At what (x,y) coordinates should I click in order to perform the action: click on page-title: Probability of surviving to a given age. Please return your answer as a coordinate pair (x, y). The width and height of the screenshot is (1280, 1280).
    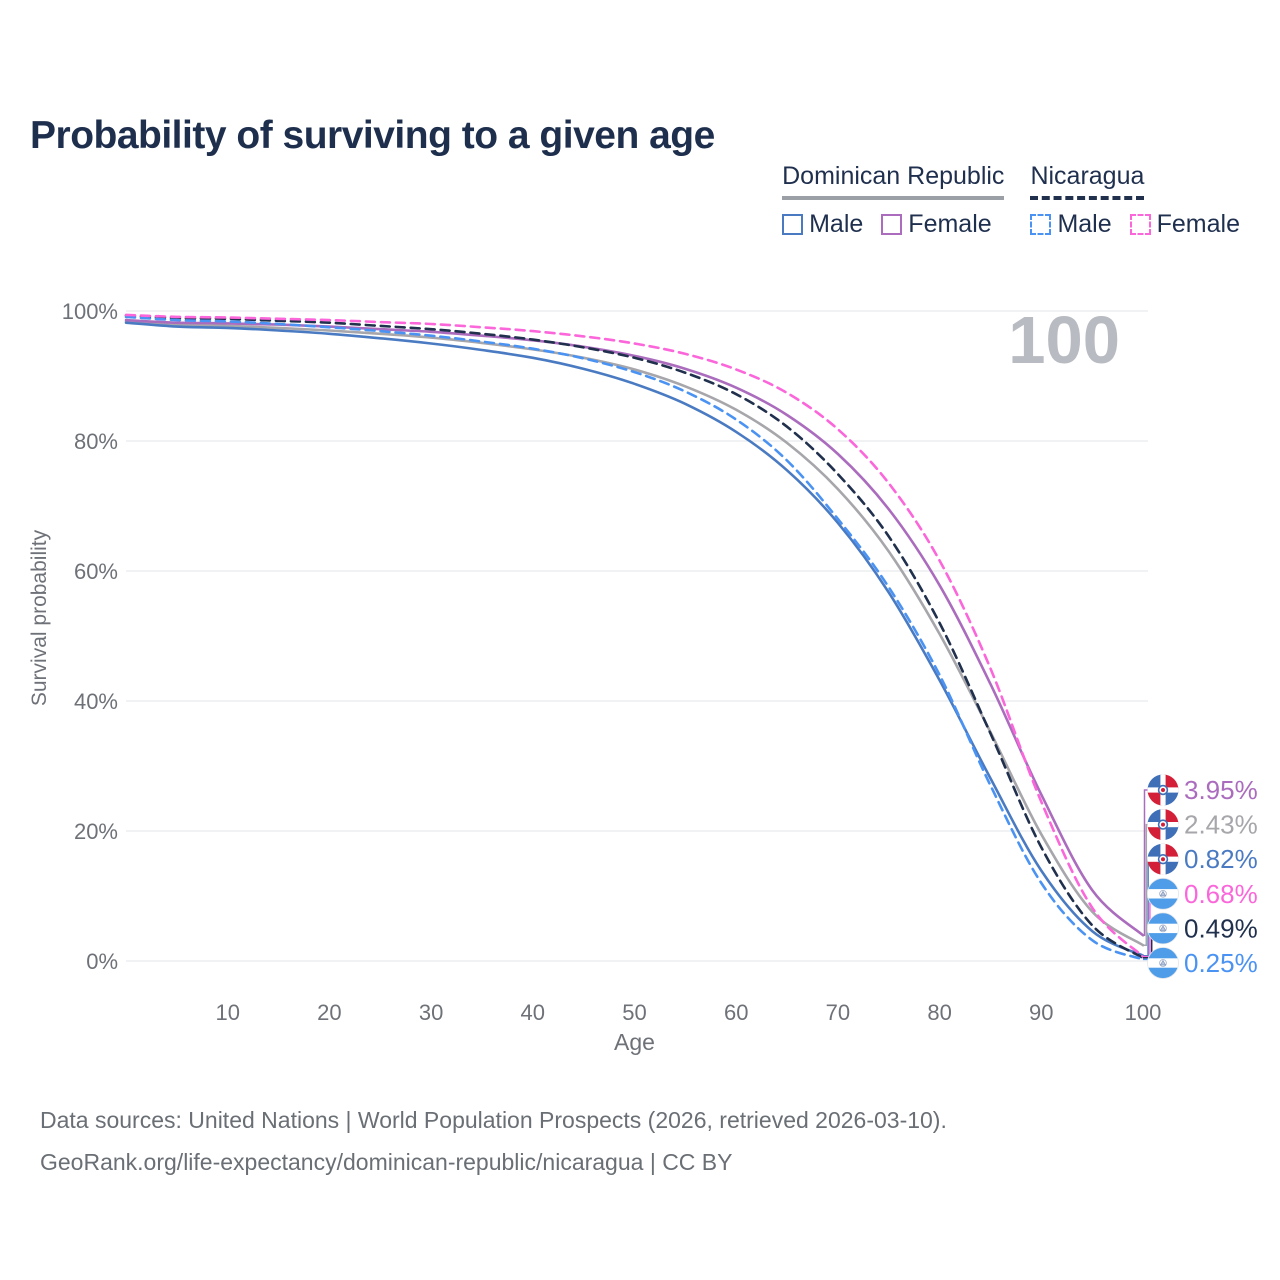
    Looking at the image, I should click on (372, 136).